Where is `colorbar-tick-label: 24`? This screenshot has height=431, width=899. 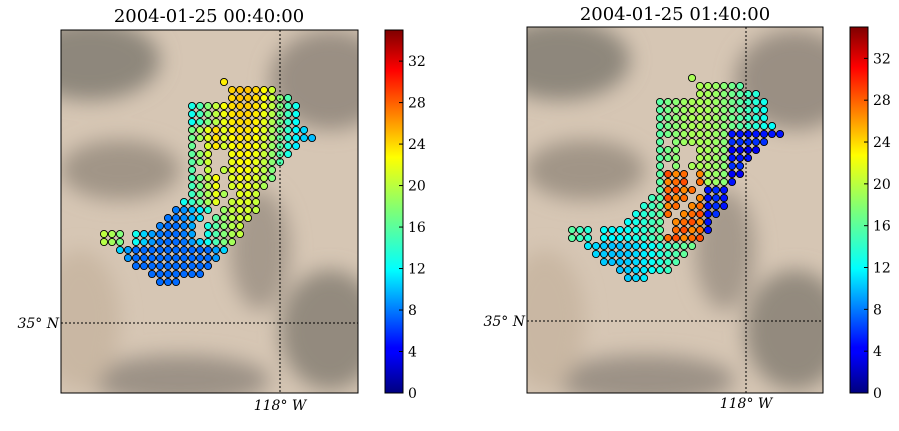
colorbar-tick-label: 24 is located at coordinates (417, 145).